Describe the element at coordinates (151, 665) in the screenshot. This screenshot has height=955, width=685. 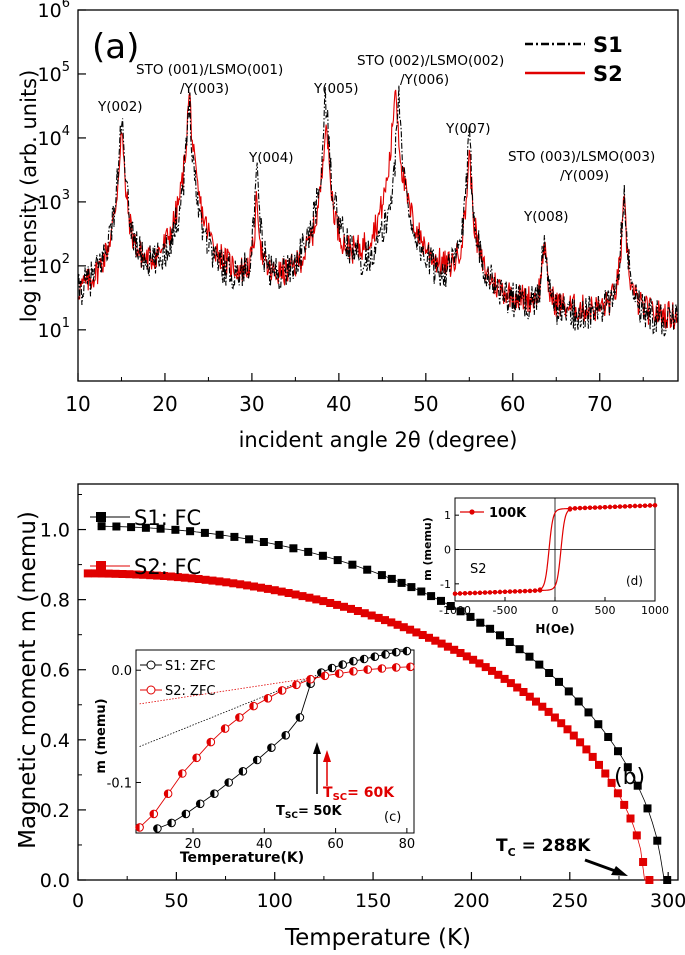
I see `legend-s1-zfc-marker` at that location.